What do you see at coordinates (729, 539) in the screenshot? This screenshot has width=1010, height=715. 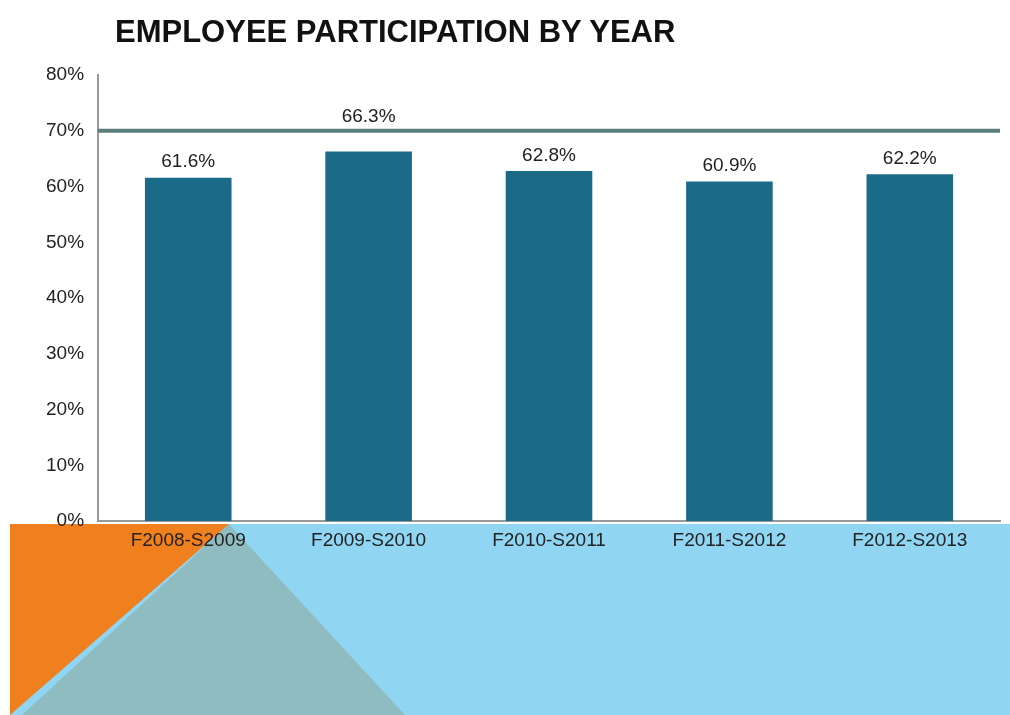 I see `x-tick-label: F2011-S2012` at bounding box center [729, 539].